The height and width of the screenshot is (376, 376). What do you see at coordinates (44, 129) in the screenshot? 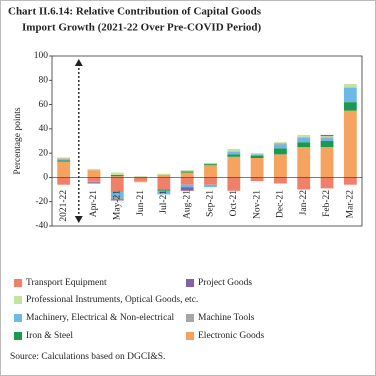
I see `y-tick-label: 40` at bounding box center [44, 129].